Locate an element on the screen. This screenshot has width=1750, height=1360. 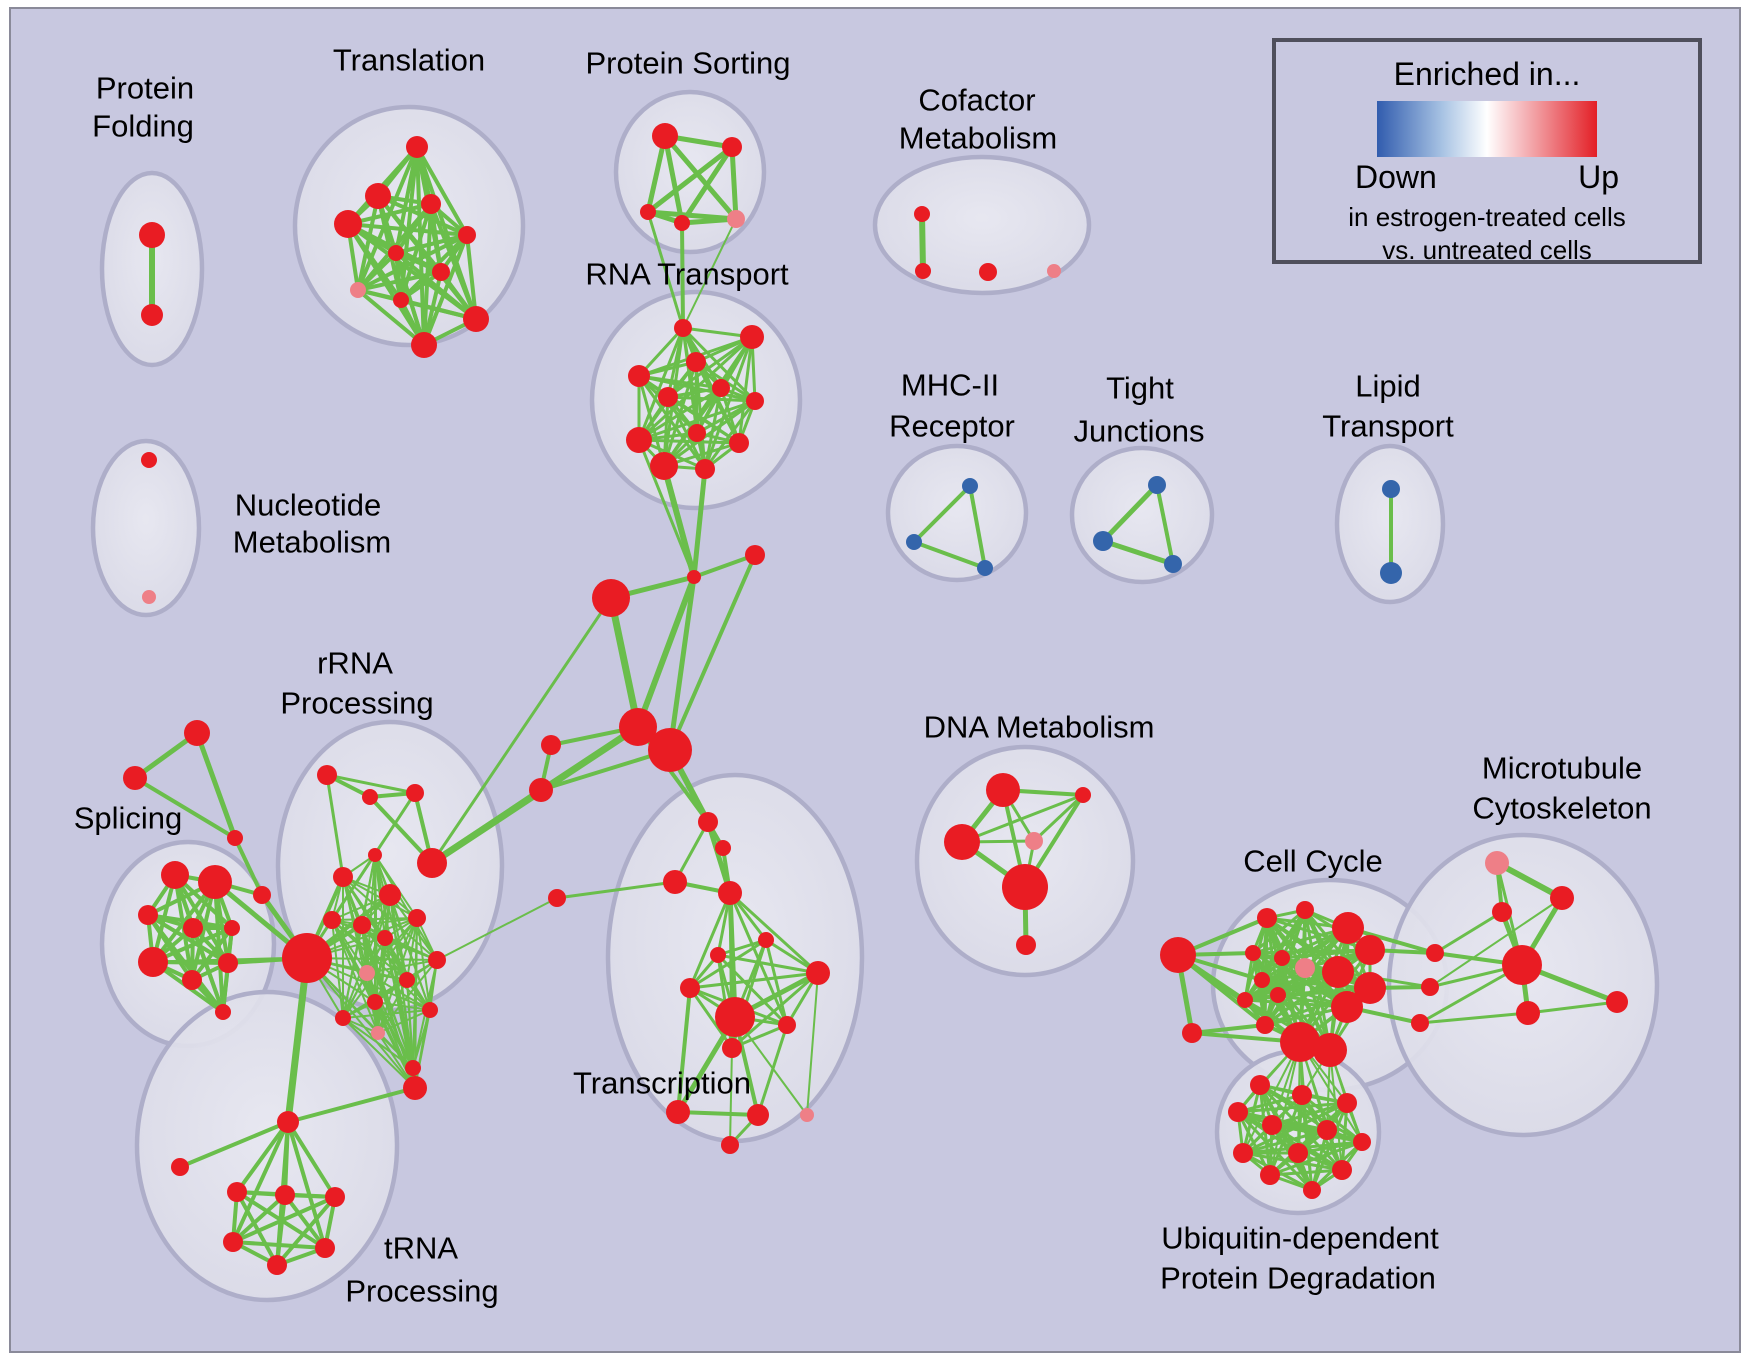
node-mc8 is located at coordinates (1430, 987).